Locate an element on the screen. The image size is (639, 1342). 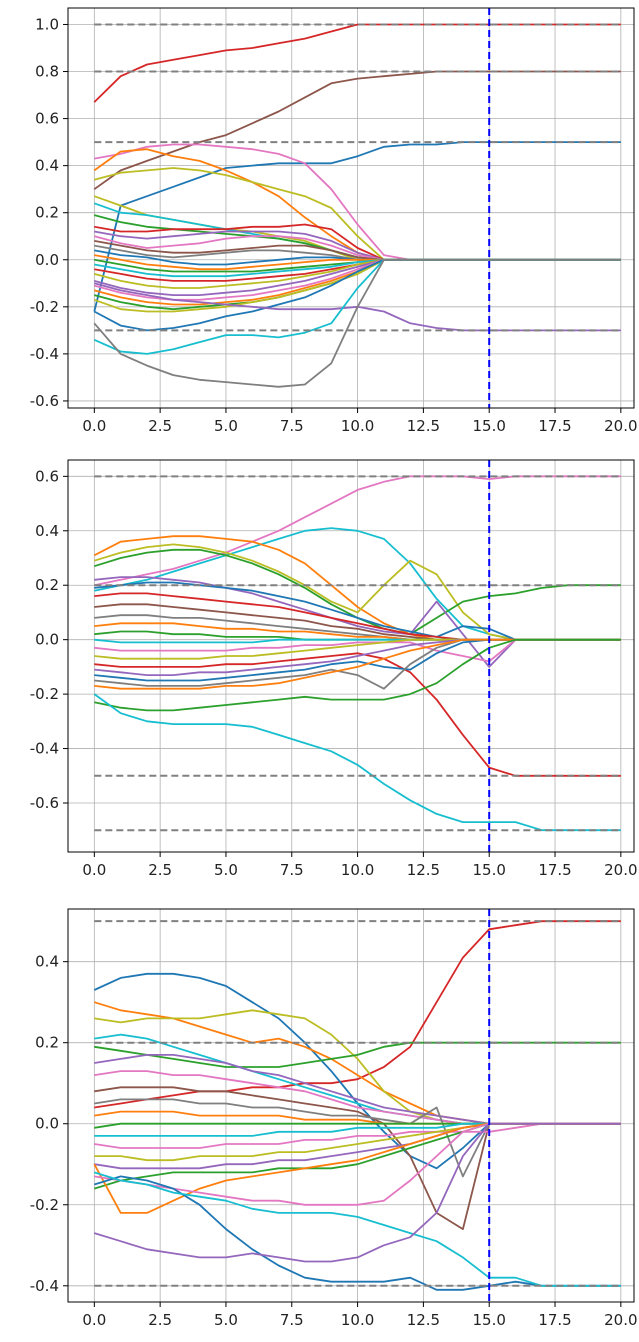
y-tick-label: 1.0 is located at coordinates (47, 24).